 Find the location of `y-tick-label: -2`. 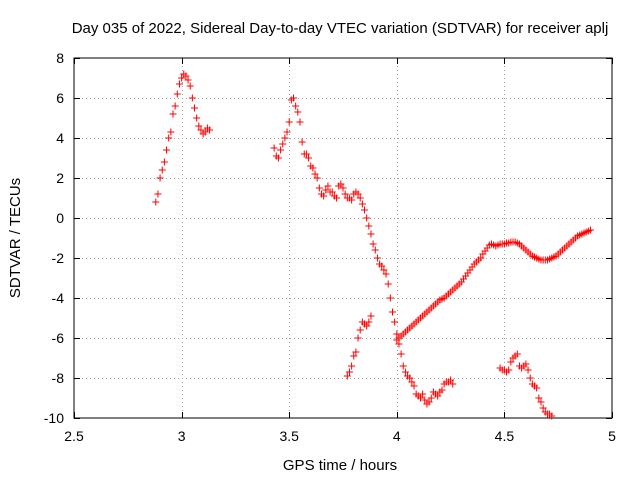

y-tick-label: -2 is located at coordinates (58, 258).